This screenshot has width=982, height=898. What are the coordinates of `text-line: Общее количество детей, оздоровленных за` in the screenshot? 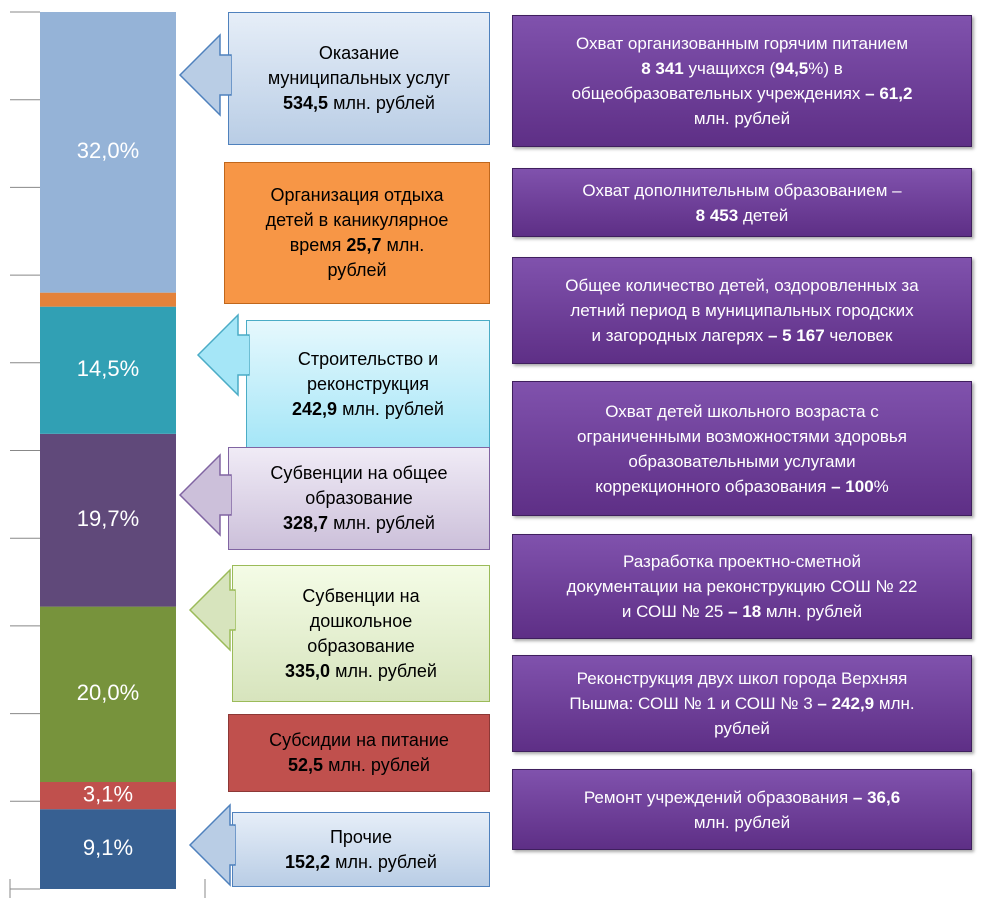 It's located at (741, 285).